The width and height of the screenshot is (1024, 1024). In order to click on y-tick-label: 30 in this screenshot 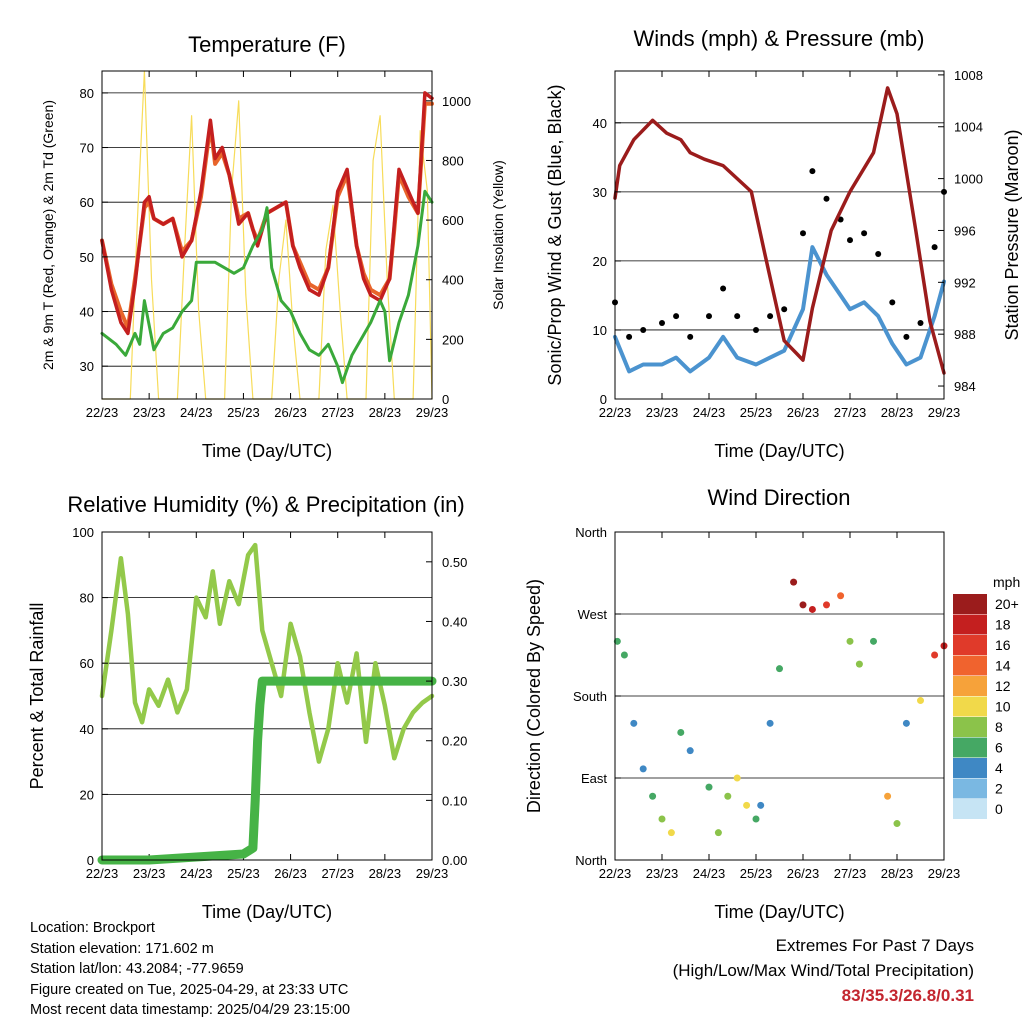, I will do `click(600, 192)`.